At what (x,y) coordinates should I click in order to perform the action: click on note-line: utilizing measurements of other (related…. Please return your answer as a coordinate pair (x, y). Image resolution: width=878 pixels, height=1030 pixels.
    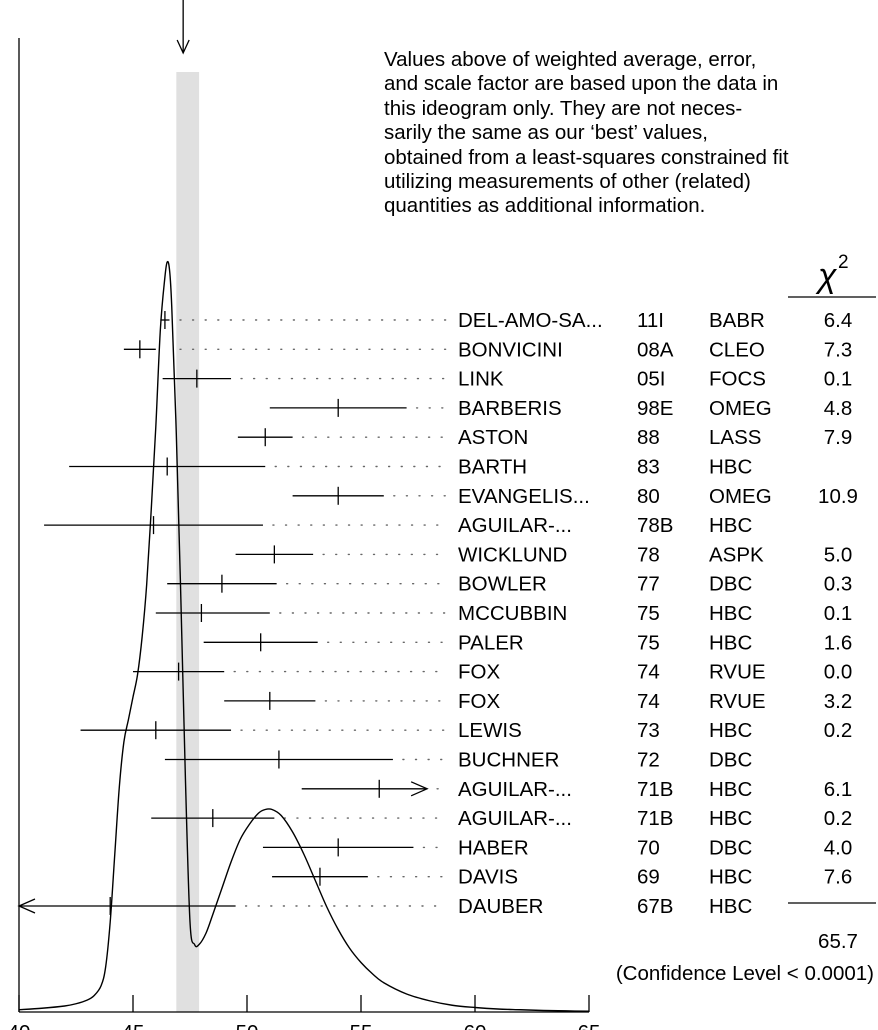
    Looking at the image, I should click on (567, 182).